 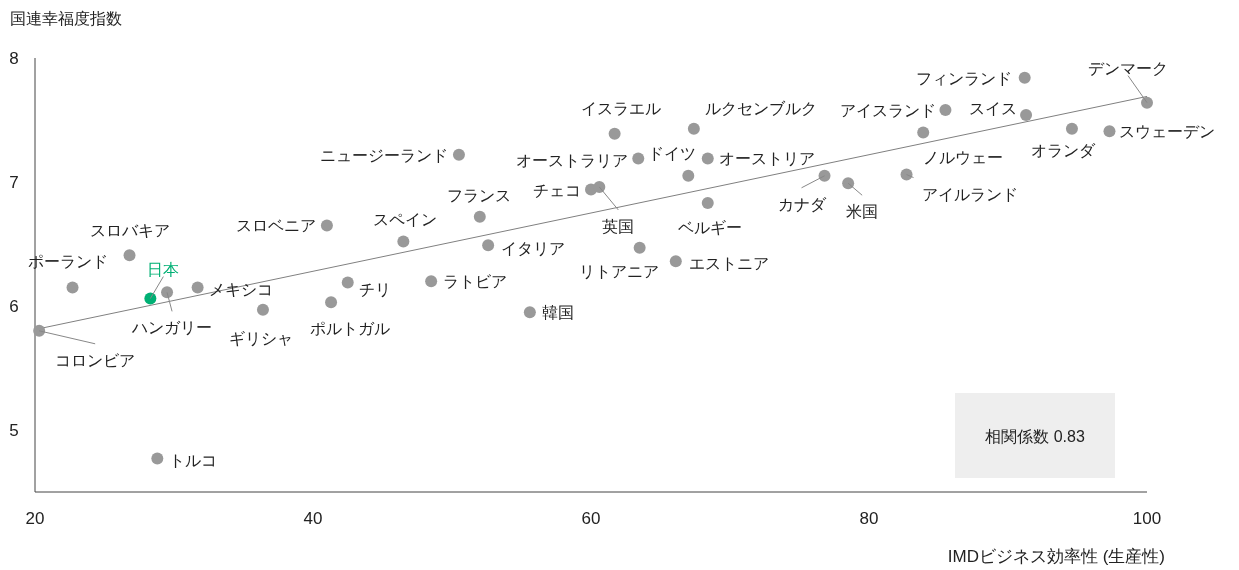 What do you see at coordinates (14, 430) in the screenshot?
I see `y-tick-label: 5` at bounding box center [14, 430].